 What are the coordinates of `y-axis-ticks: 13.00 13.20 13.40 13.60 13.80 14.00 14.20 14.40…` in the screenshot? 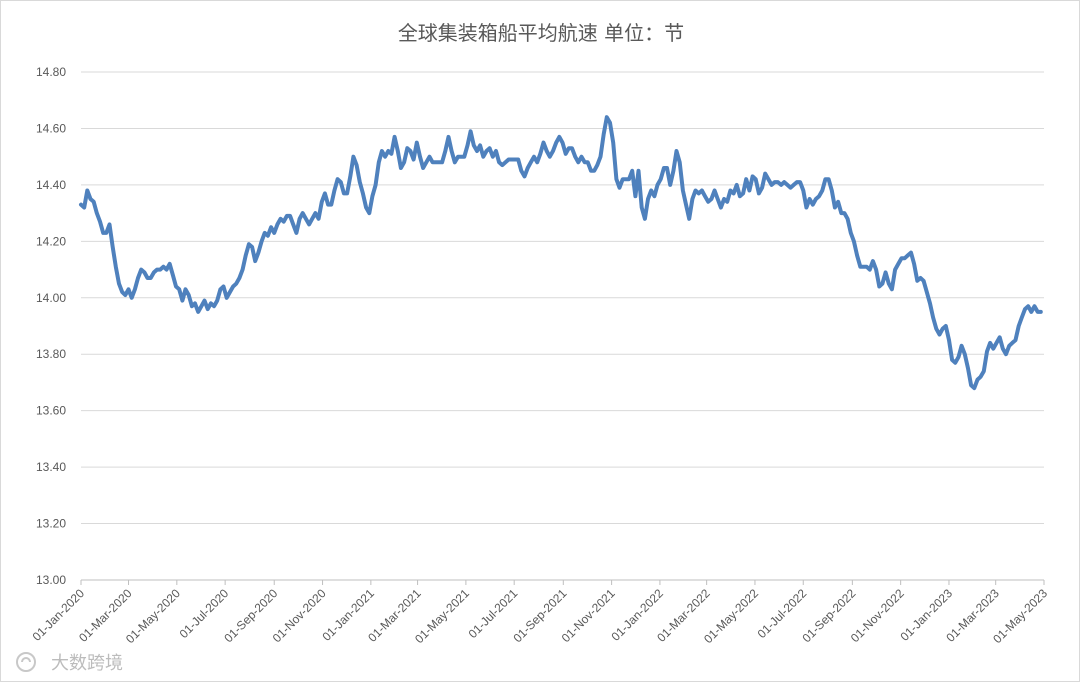 It's located at (51, 326).